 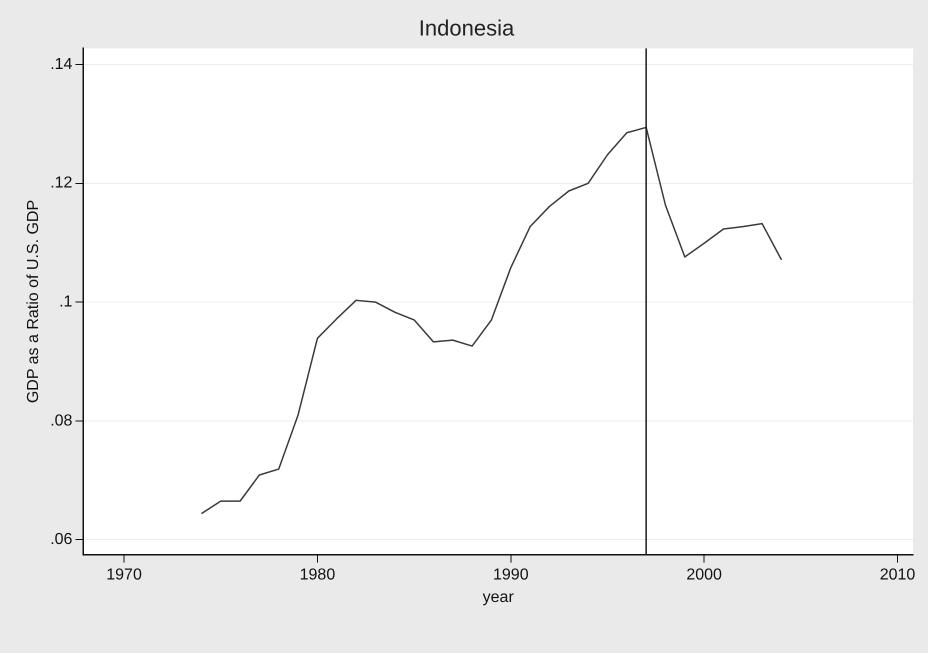 What do you see at coordinates (498, 597) in the screenshot?
I see `x-axis-title: year` at bounding box center [498, 597].